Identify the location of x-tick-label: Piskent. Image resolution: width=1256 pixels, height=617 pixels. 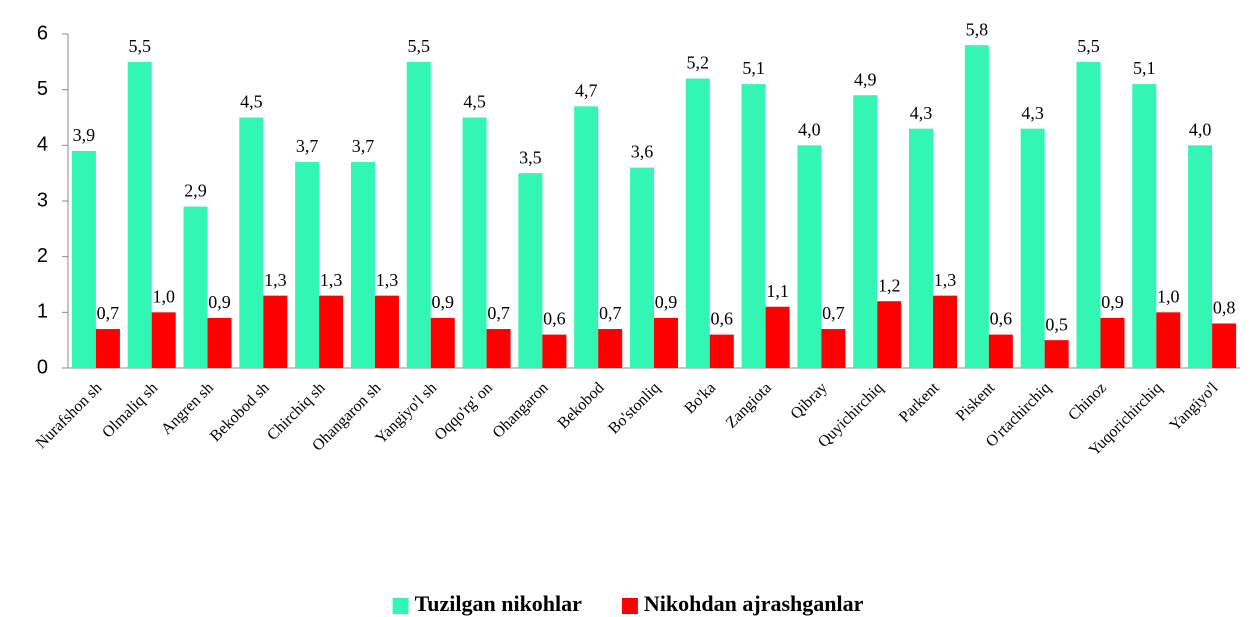
(976, 402).